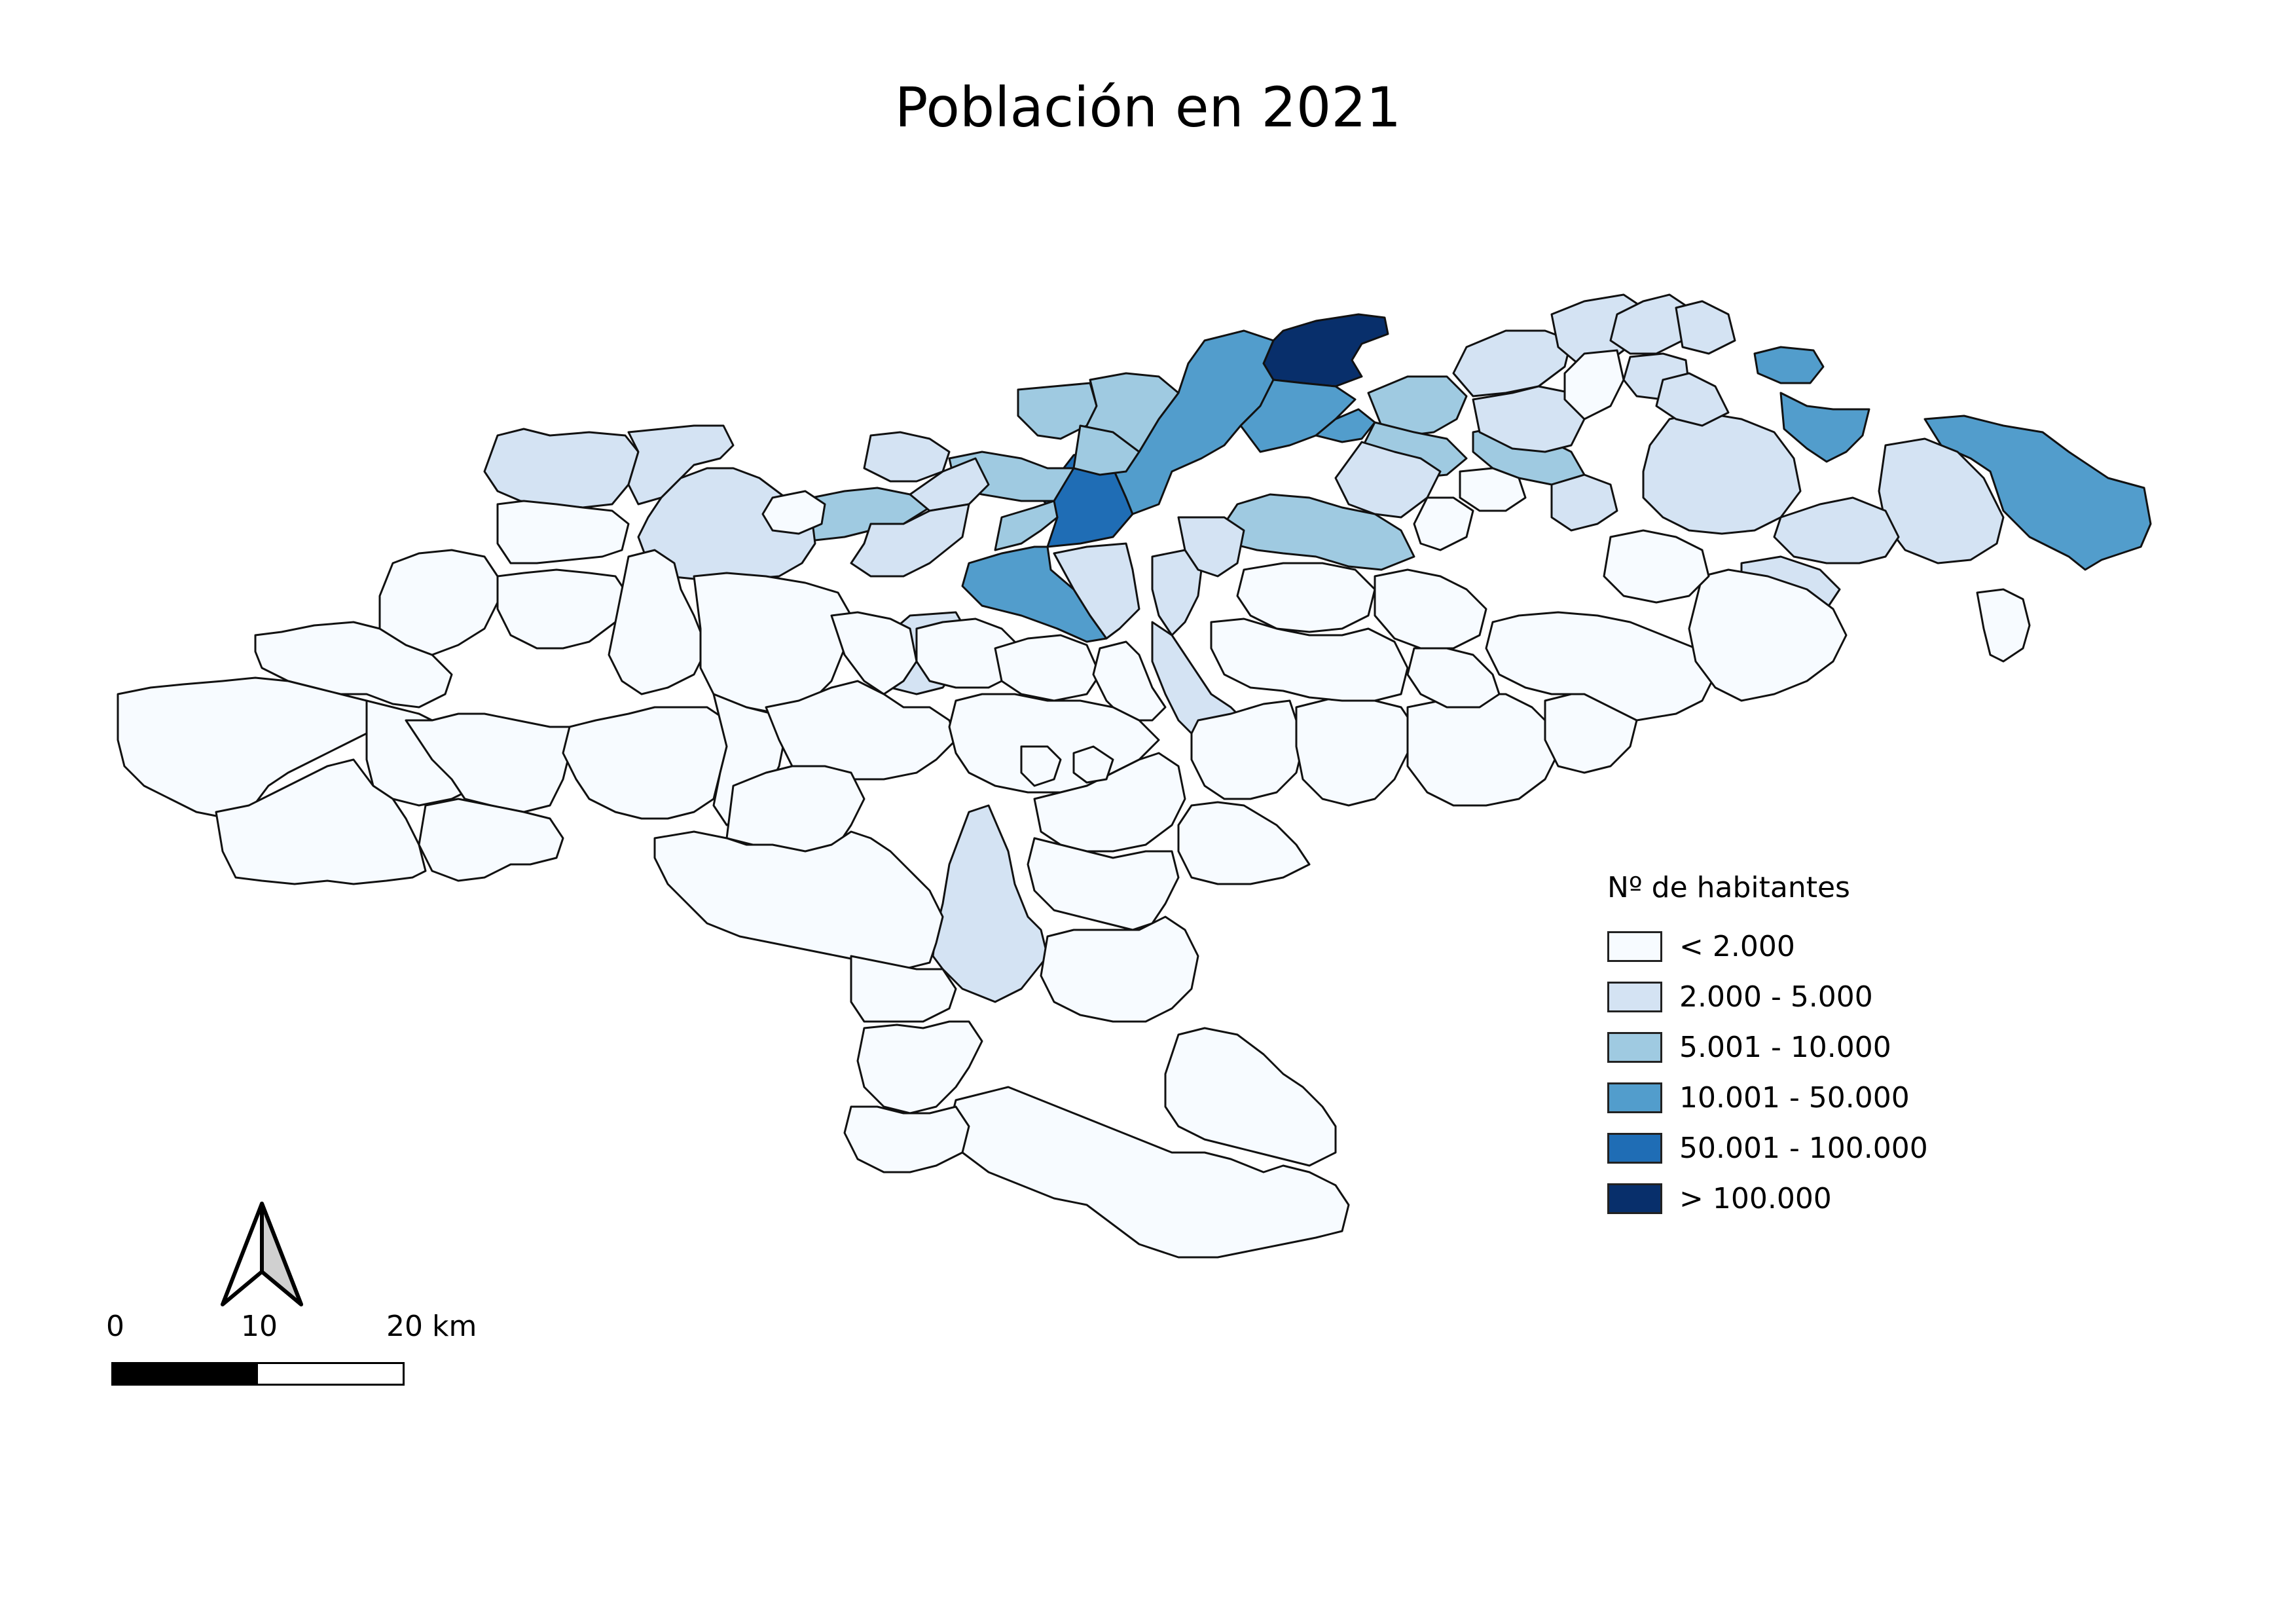 The width and height of the screenshot is (2296, 1624). What do you see at coordinates (1794, 1098) in the screenshot?
I see `legend-label: 10.001 - 50.000` at bounding box center [1794, 1098].